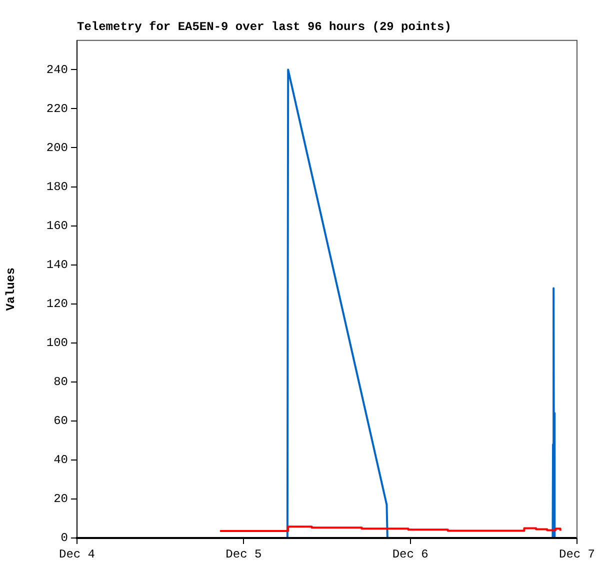  I want to click on x-tick-label: Dec 6, so click(410, 554).